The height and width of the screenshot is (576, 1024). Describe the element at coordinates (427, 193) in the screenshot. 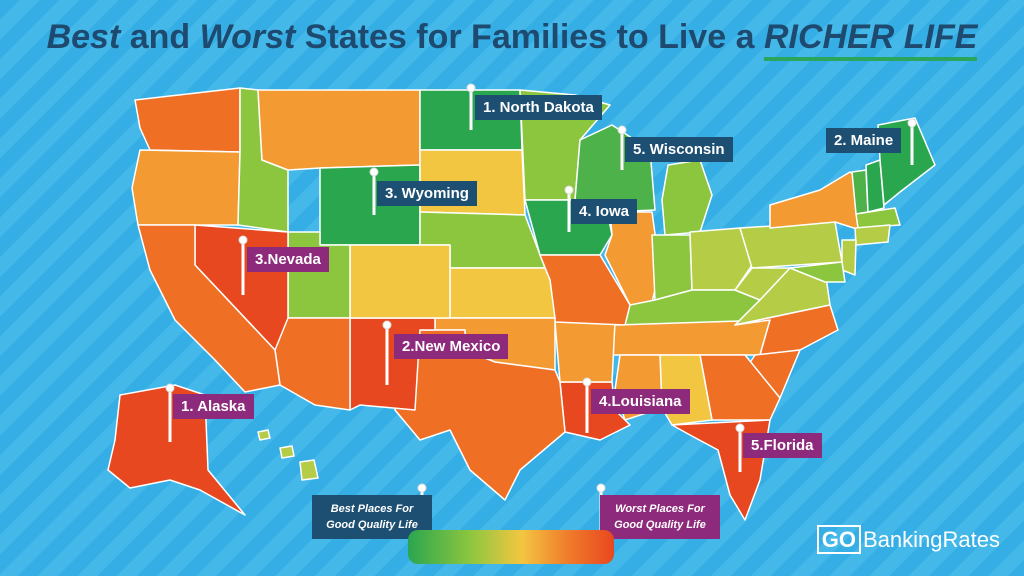

I see `label-wyoming: 3. Wyoming` at that location.